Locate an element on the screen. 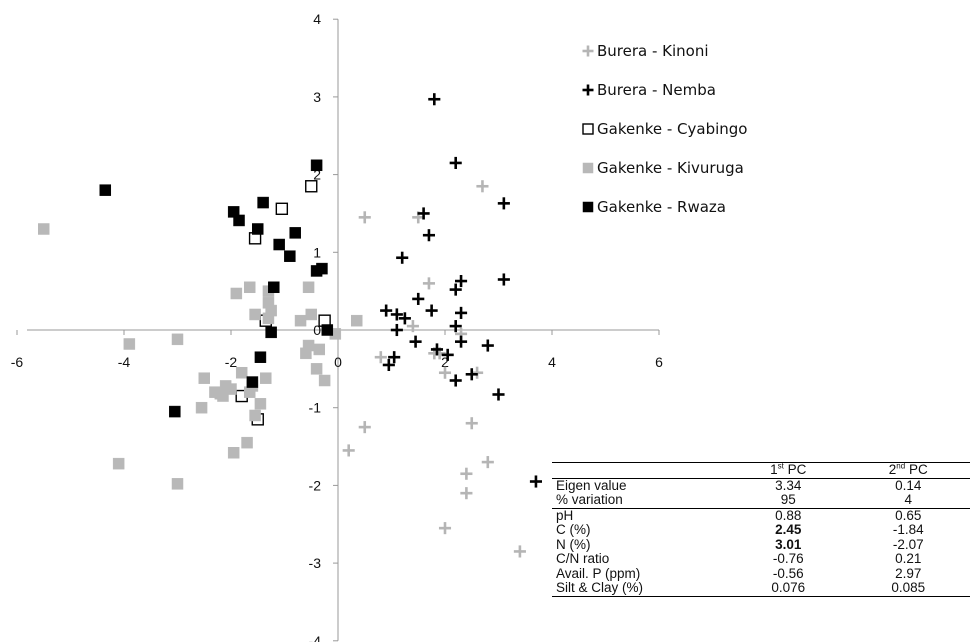  table-header-blank is located at coordinates (641, 471).